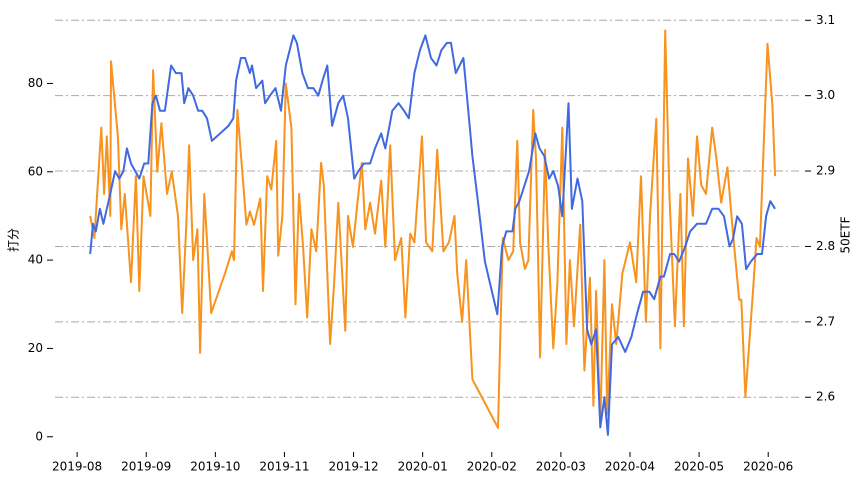  I want to click on y-tick-label: 0, so click(39, 436).